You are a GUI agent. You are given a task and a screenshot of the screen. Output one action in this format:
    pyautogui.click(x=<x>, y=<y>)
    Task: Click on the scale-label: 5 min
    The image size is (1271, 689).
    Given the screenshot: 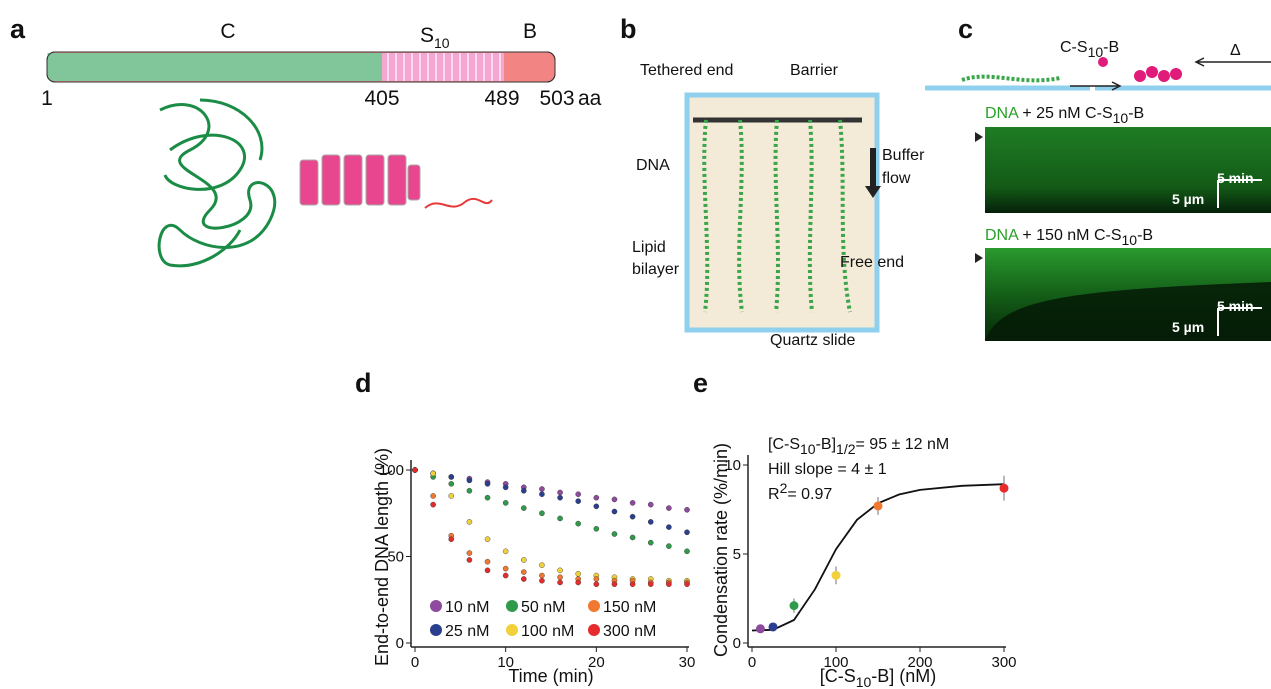 What is the action you would take?
    pyautogui.click(x=1235, y=178)
    